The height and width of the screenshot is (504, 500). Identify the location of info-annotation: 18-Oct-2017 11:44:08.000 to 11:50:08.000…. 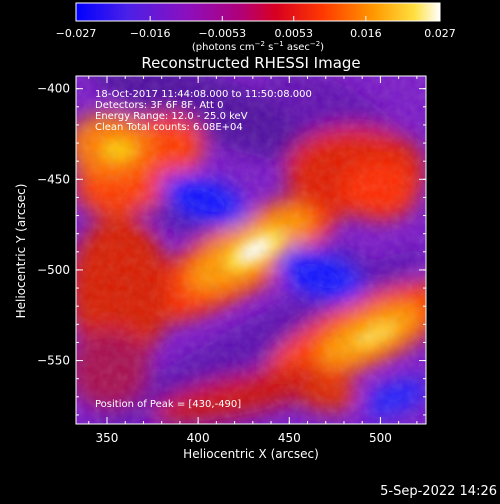
(203, 111).